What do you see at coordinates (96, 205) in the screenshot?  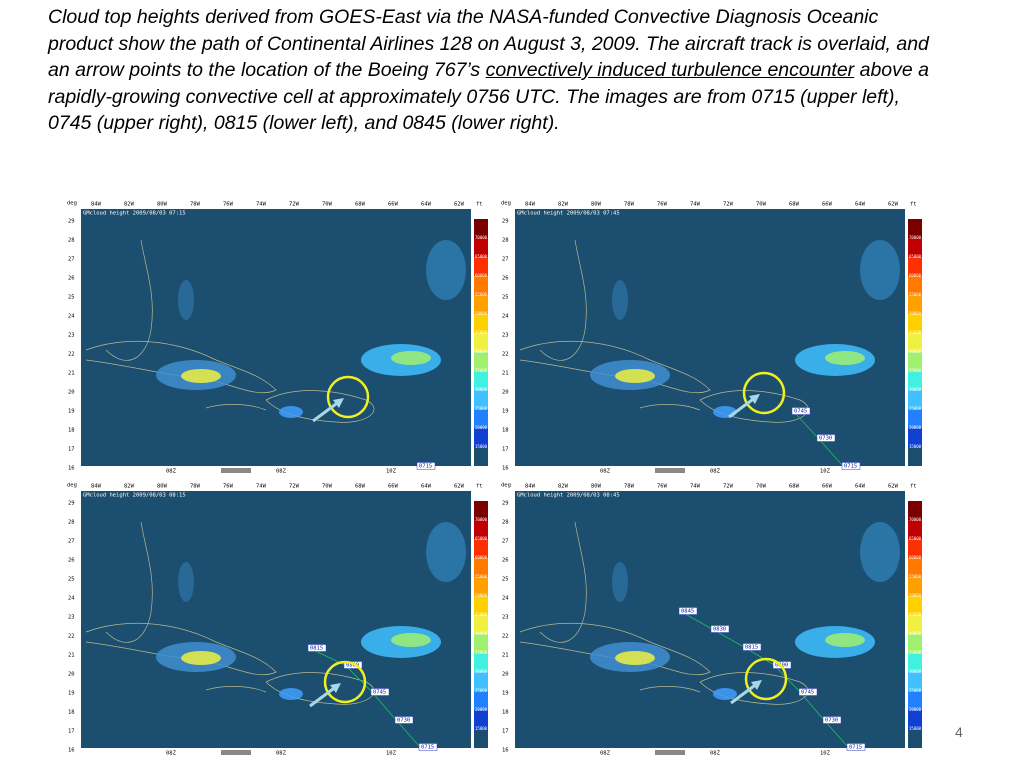 I see `lon-label: 84W` at bounding box center [96, 205].